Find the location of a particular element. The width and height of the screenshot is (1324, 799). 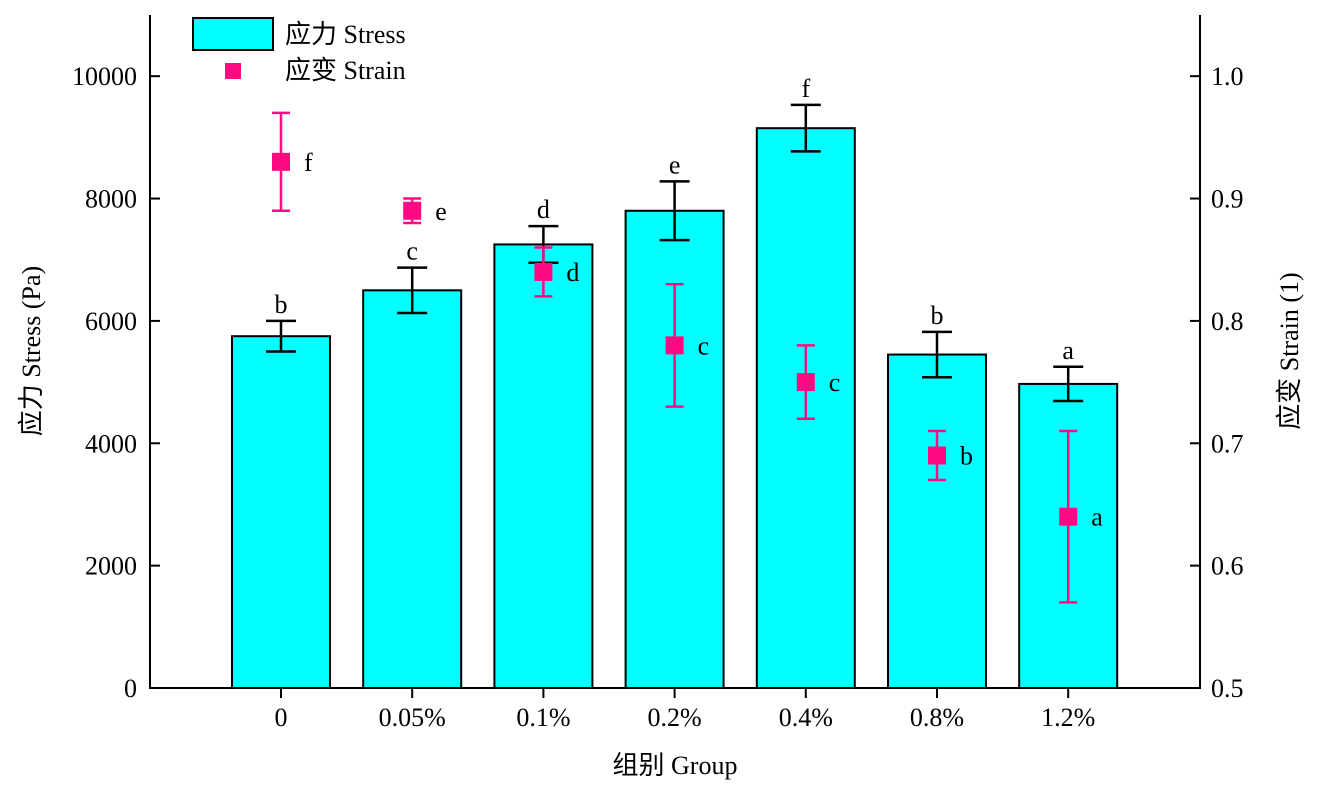

x-tick-label-2: 0.1% is located at coordinates (543, 717).